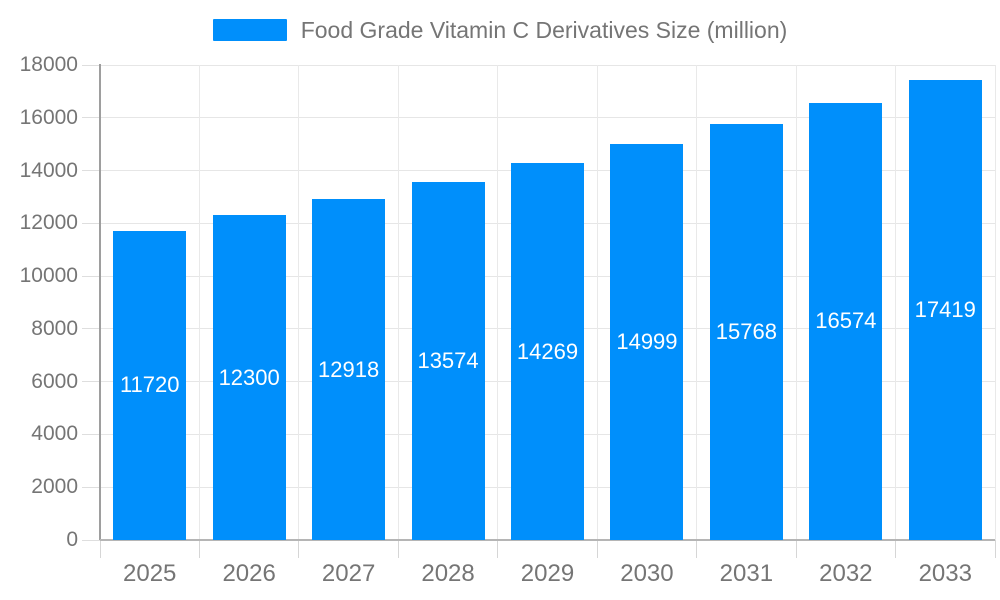  Describe the element at coordinates (48, 170) in the screenshot. I see `y-axis-tick-label: 14000` at that location.